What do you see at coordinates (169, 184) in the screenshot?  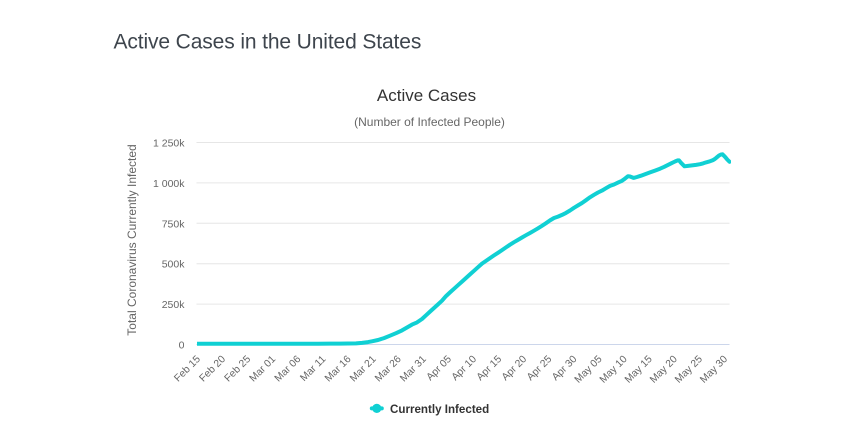 I see `svg-text: 1 000k` at bounding box center [169, 184].